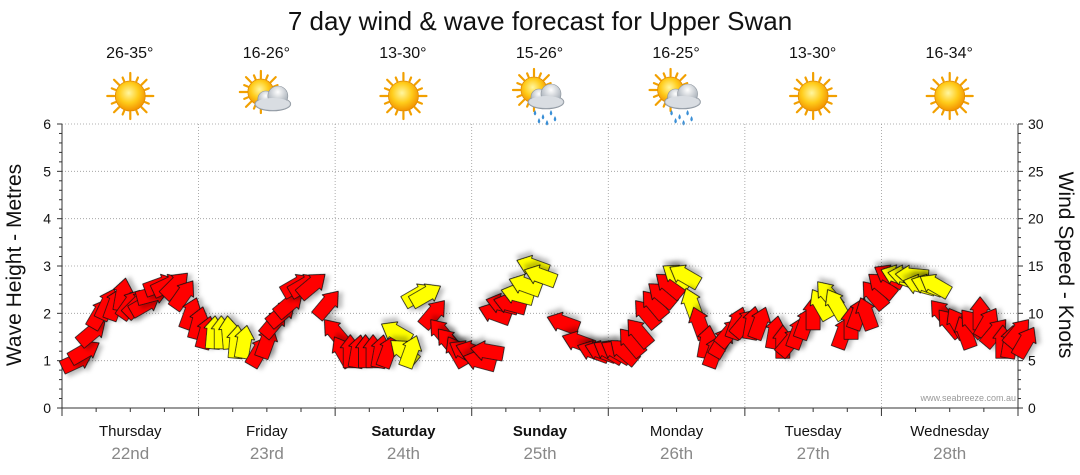  Describe the element at coordinates (1032, 408) in the screenshot. I see `right-tick-label: 0` at that location.